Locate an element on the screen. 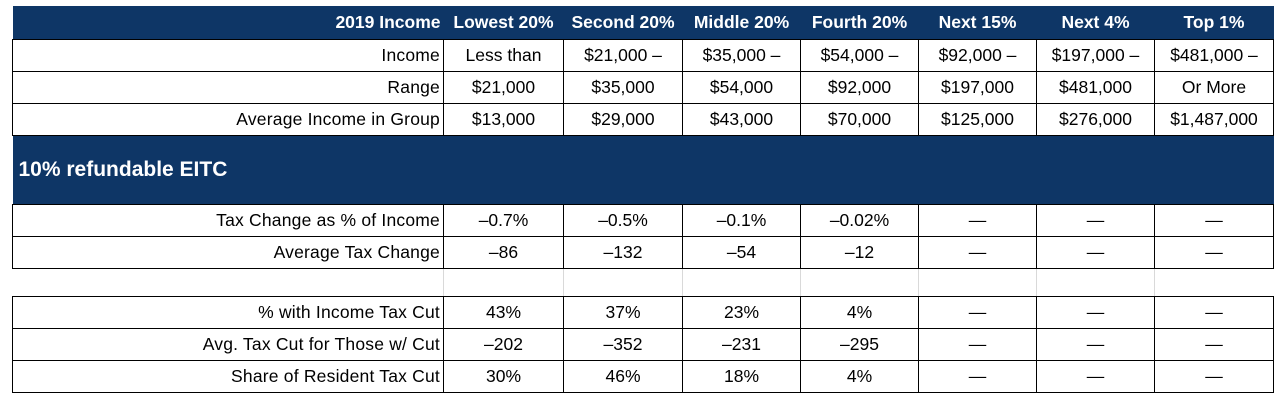  column-header: Fourth 20% is located at coordinates (859, 23).